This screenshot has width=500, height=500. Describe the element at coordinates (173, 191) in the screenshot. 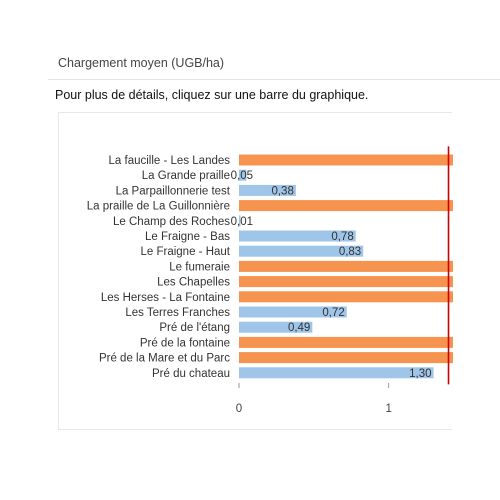

I see `category-label: La Parpaillonnerie test` at that location.